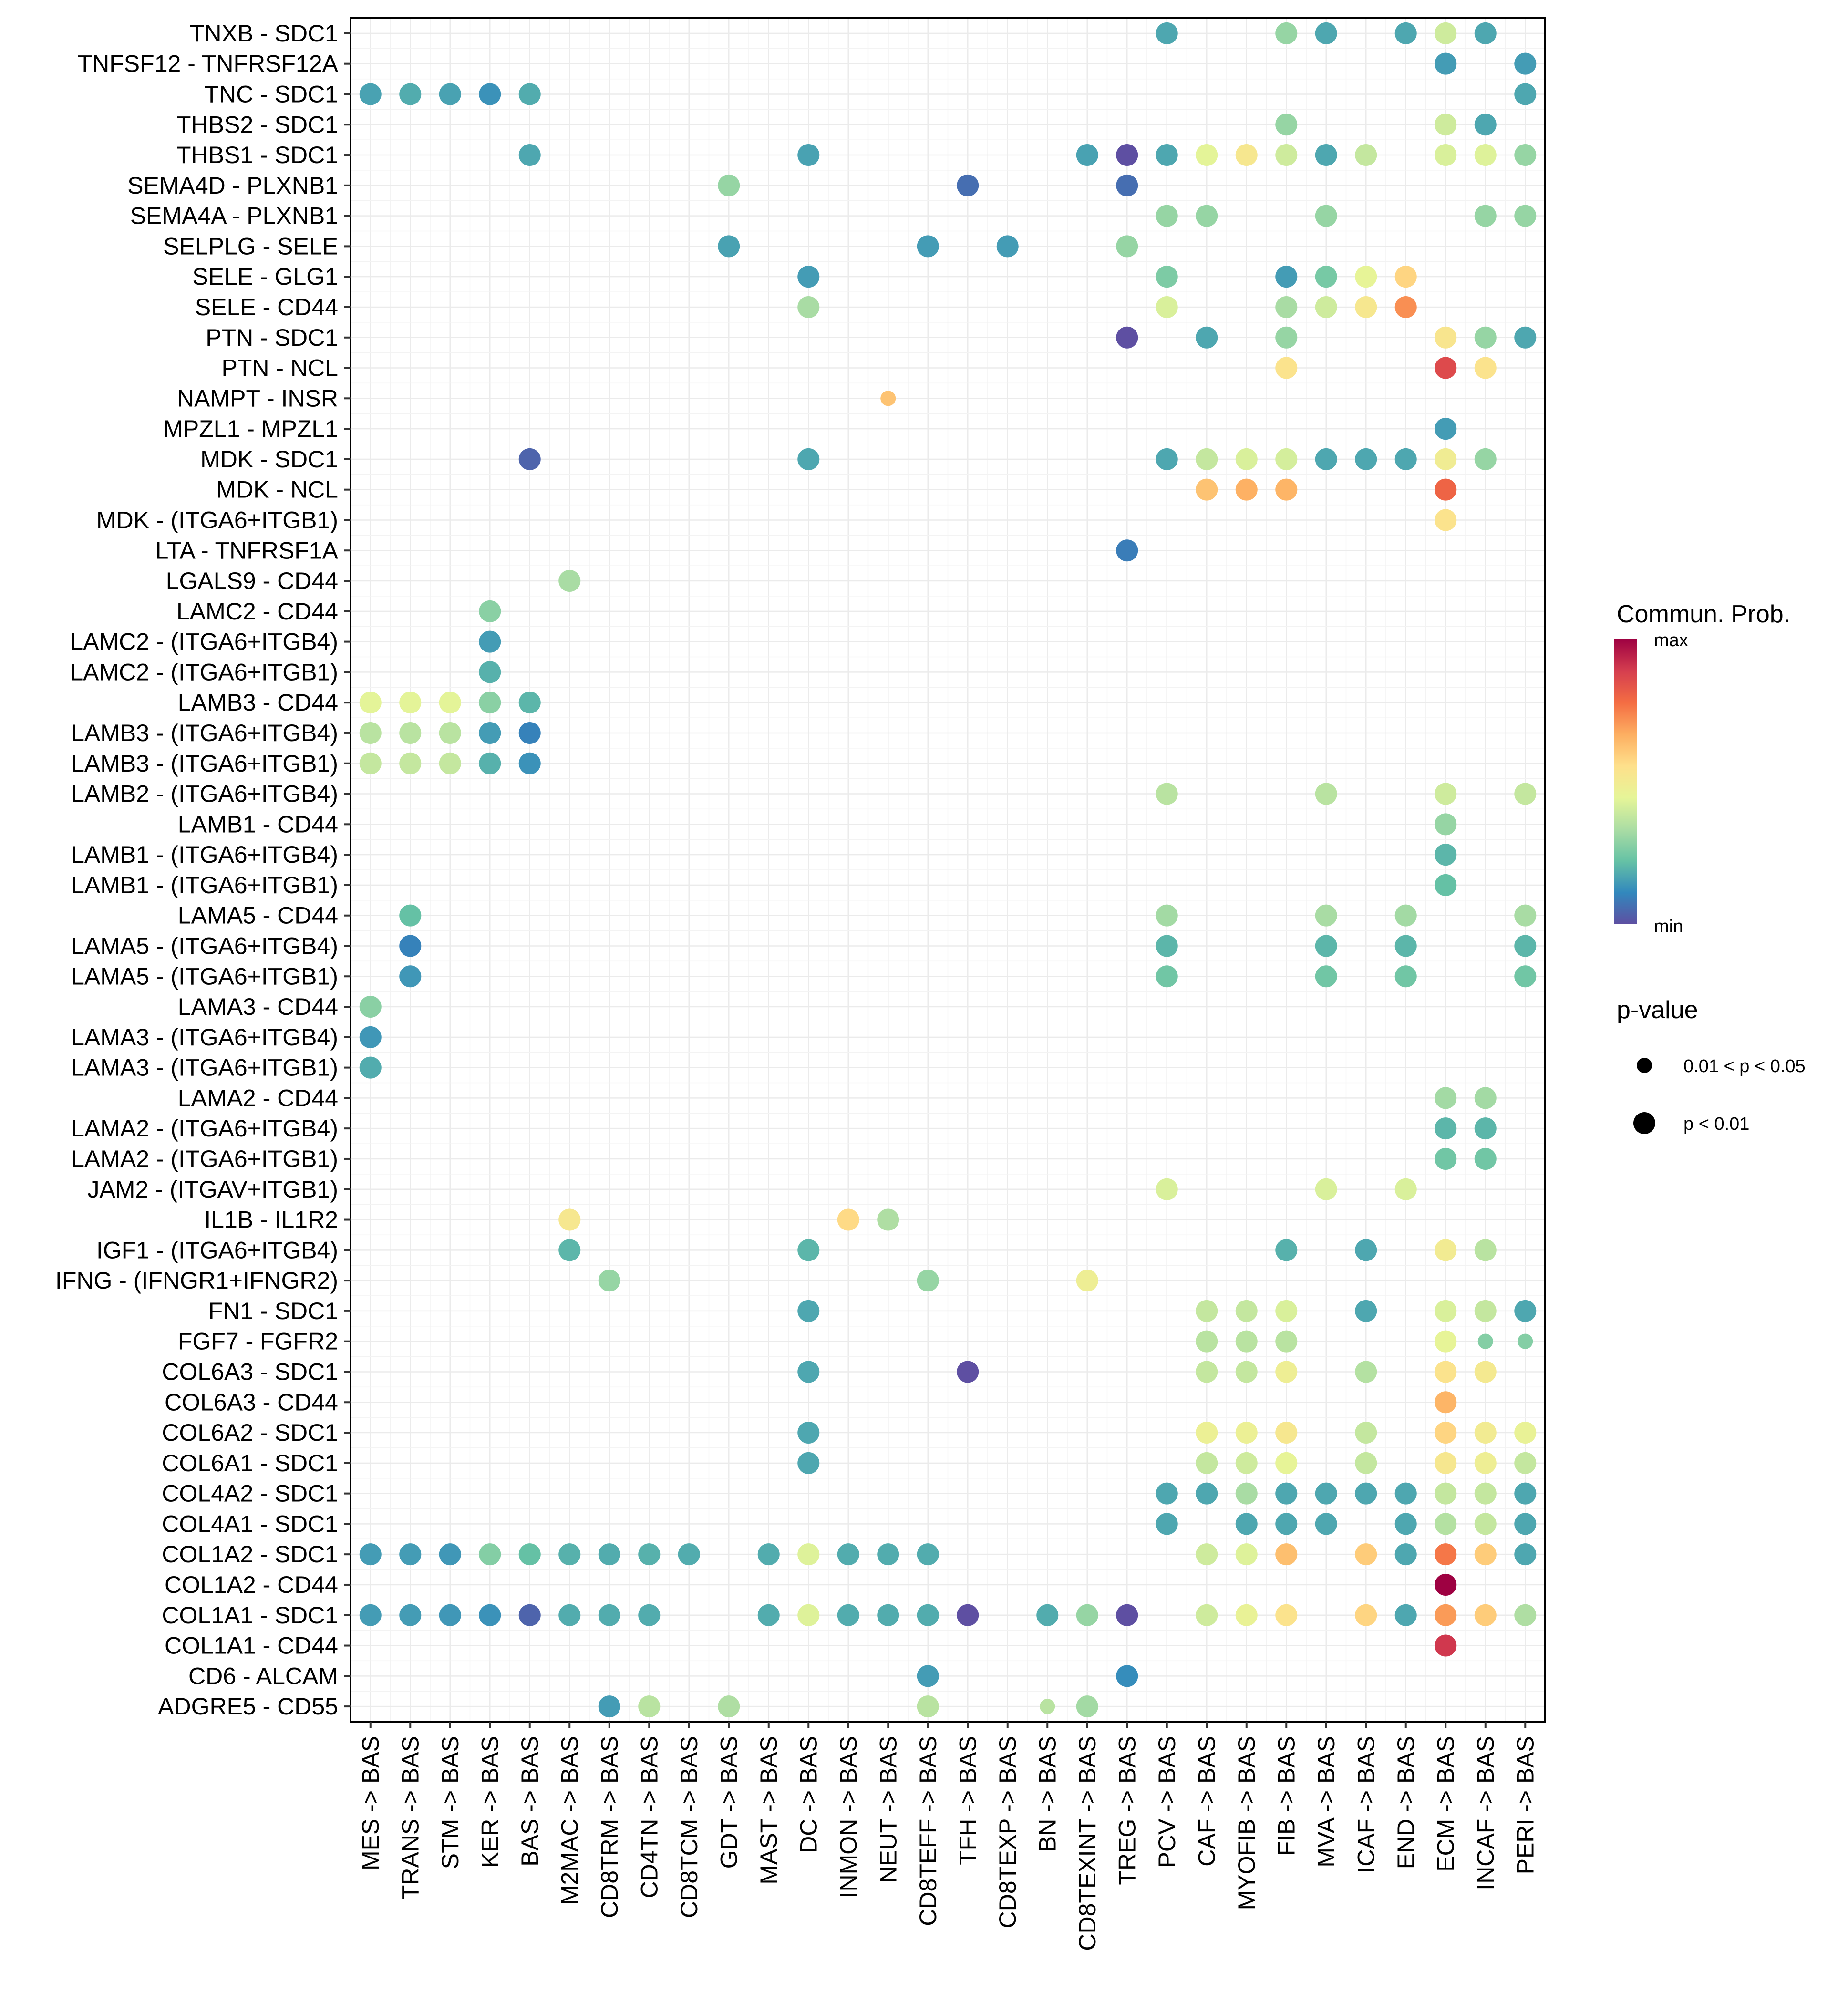  What do you see at coordinates (928, 1831) in the screenshot?
I see `x-tick-label: CD8TEFF -> BAS` at bounding box center [928, 1831].